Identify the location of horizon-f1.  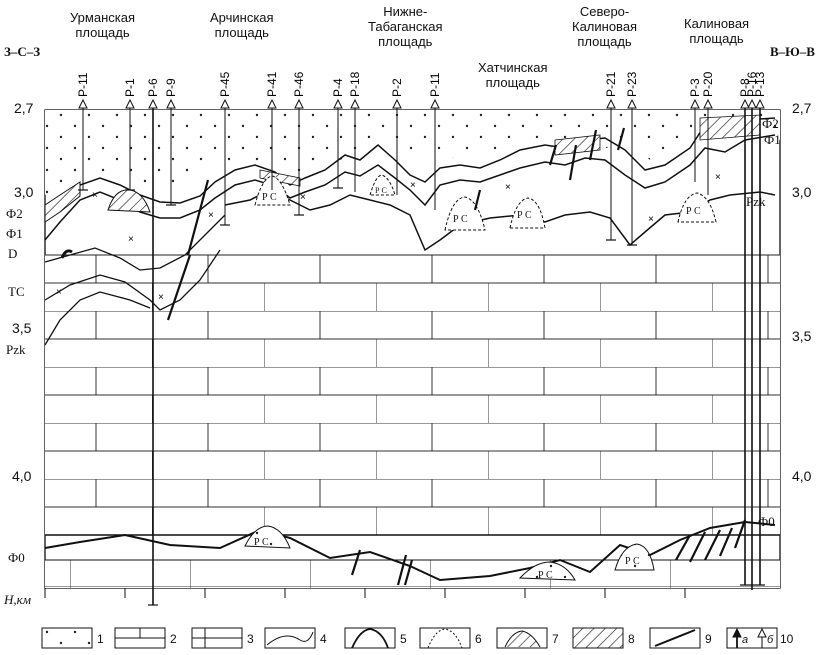
(410, 187).